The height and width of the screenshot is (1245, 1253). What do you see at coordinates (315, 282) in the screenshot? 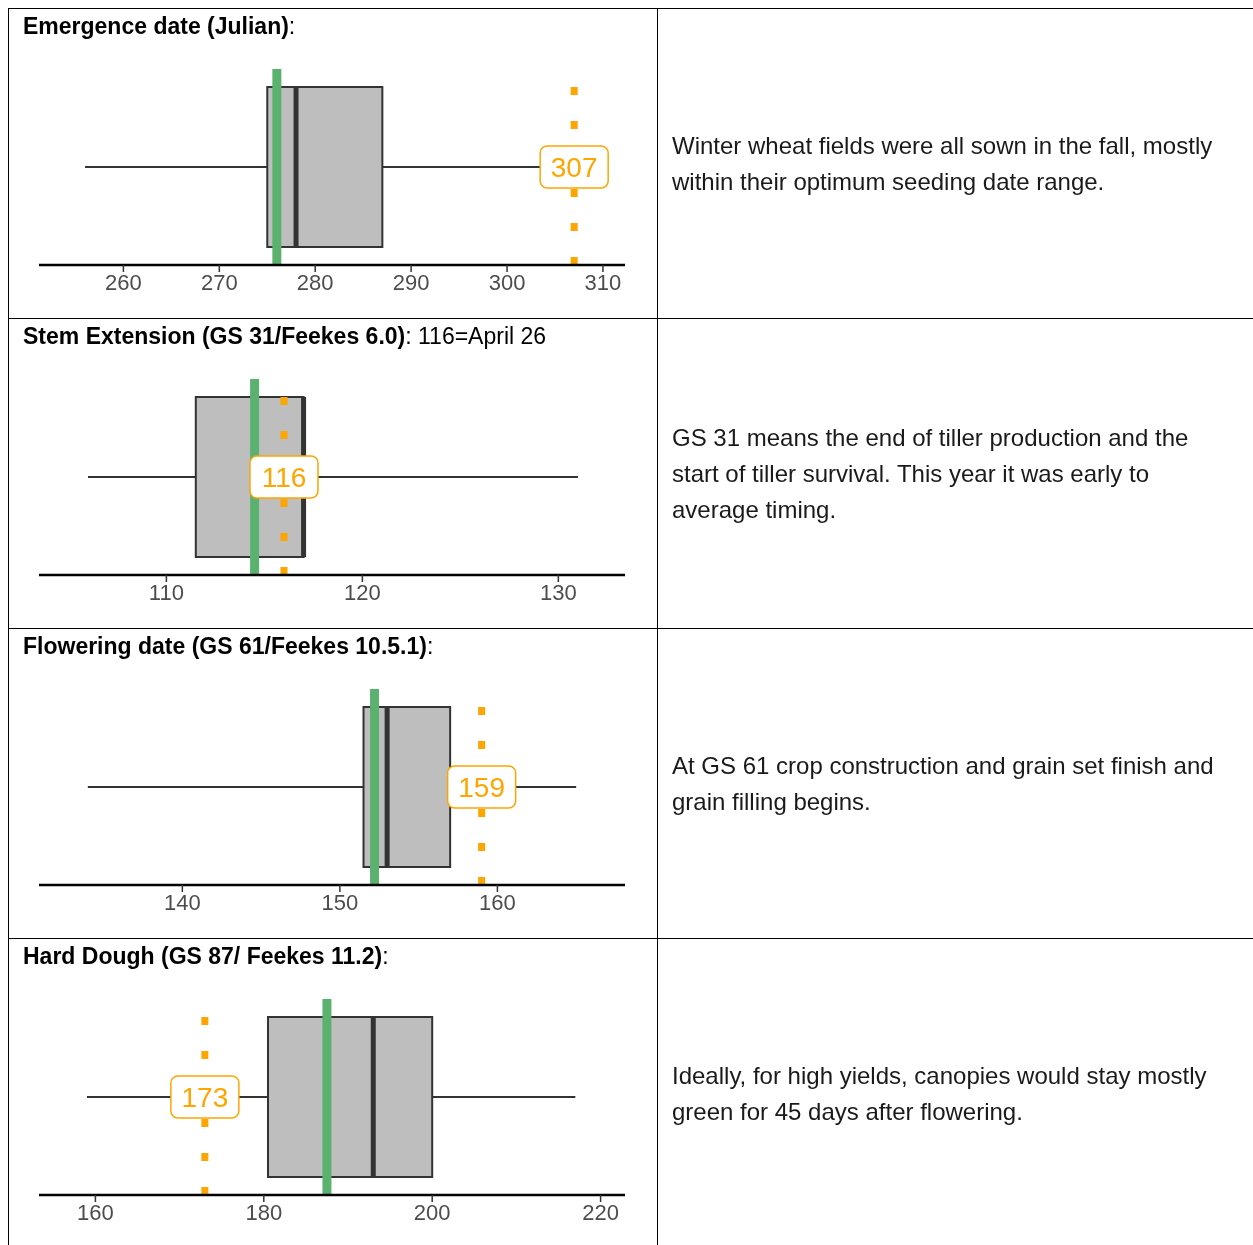
I see `x-tick-label: 280` at bounding box center [315, 282].